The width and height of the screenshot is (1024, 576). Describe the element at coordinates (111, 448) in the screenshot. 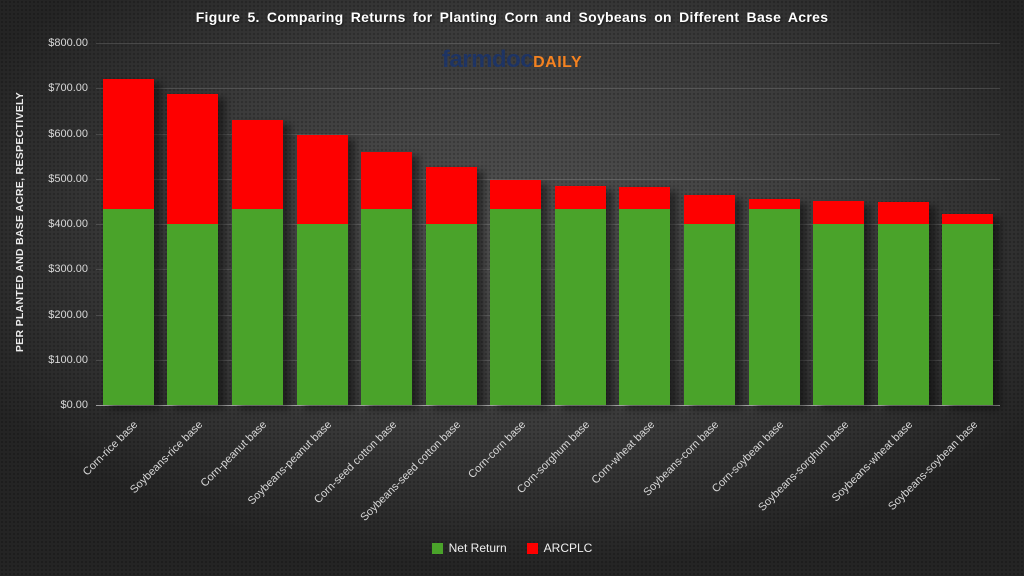

I see `x-axis-label: Corn-rice base` at that location.